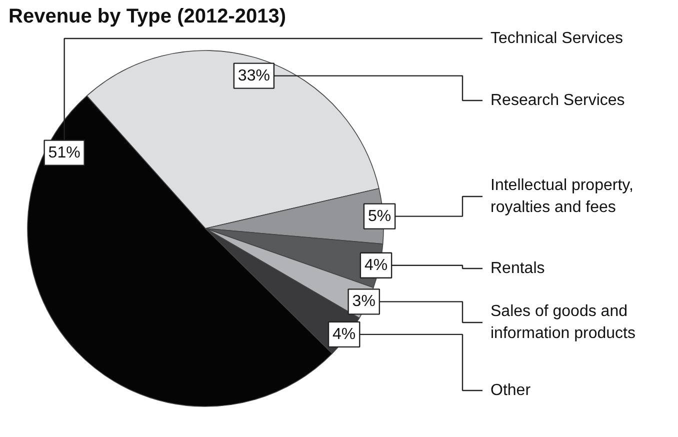 This screenshot has height=437, width=678. I want to click on slice-label: Research Services, so click(557, 100).